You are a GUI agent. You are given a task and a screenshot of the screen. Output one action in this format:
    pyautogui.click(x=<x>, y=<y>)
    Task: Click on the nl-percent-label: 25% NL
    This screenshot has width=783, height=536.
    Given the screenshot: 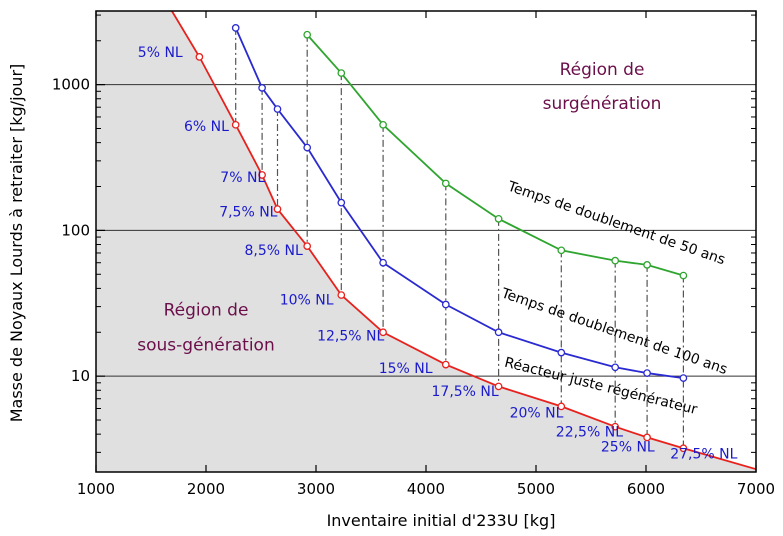 What is the action you would take?
    pyautogui.click(x=628, y=447)
    